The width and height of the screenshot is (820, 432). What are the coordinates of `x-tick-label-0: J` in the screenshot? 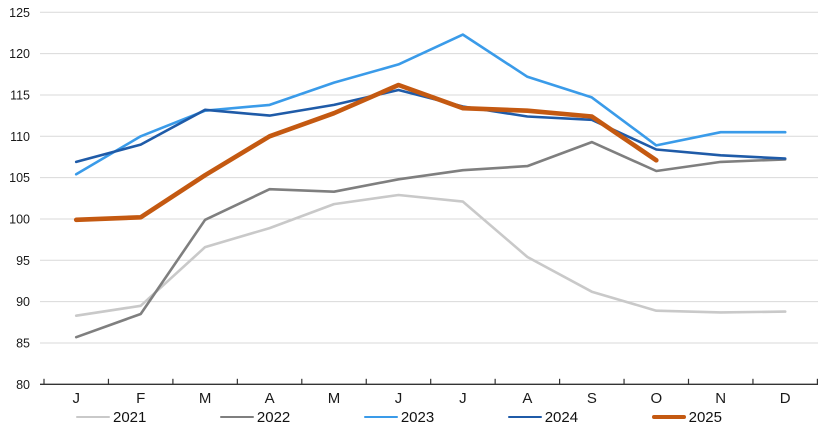 It's located at (76, 398).